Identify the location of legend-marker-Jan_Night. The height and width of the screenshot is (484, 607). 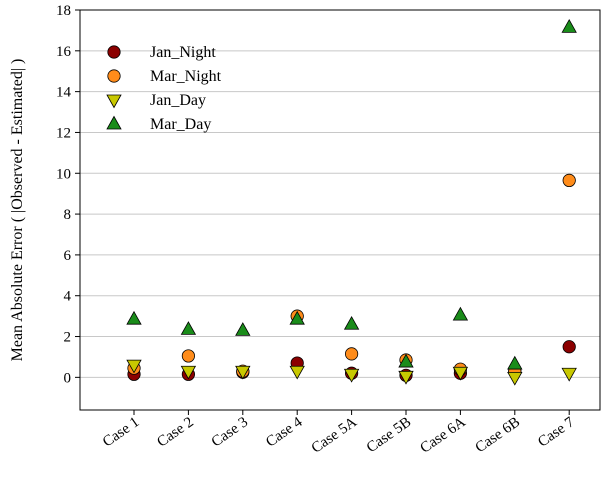
(114, 52).